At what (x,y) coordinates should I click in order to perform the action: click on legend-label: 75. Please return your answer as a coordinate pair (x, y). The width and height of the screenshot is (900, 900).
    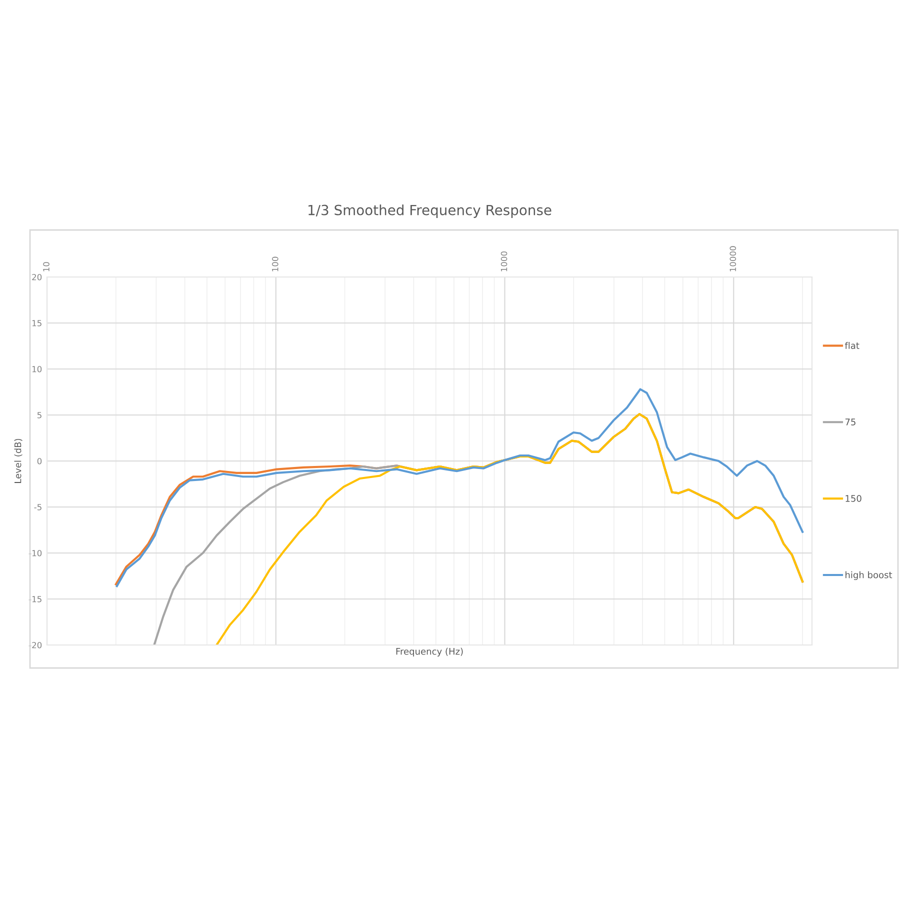
    Looking at the image, I should click on (850, 422).